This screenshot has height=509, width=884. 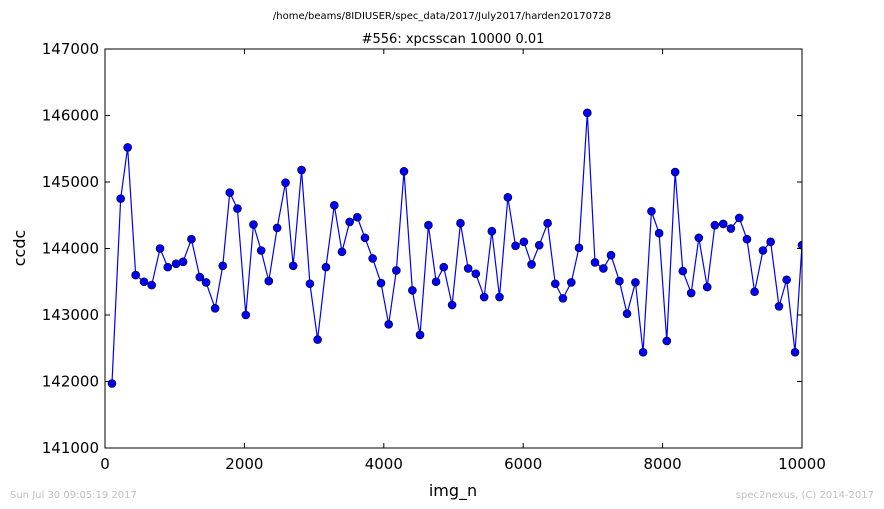 I want to click on footer-timestamp: Sun Jul 30 09:05:19 2017, so click(x=73, y=495).